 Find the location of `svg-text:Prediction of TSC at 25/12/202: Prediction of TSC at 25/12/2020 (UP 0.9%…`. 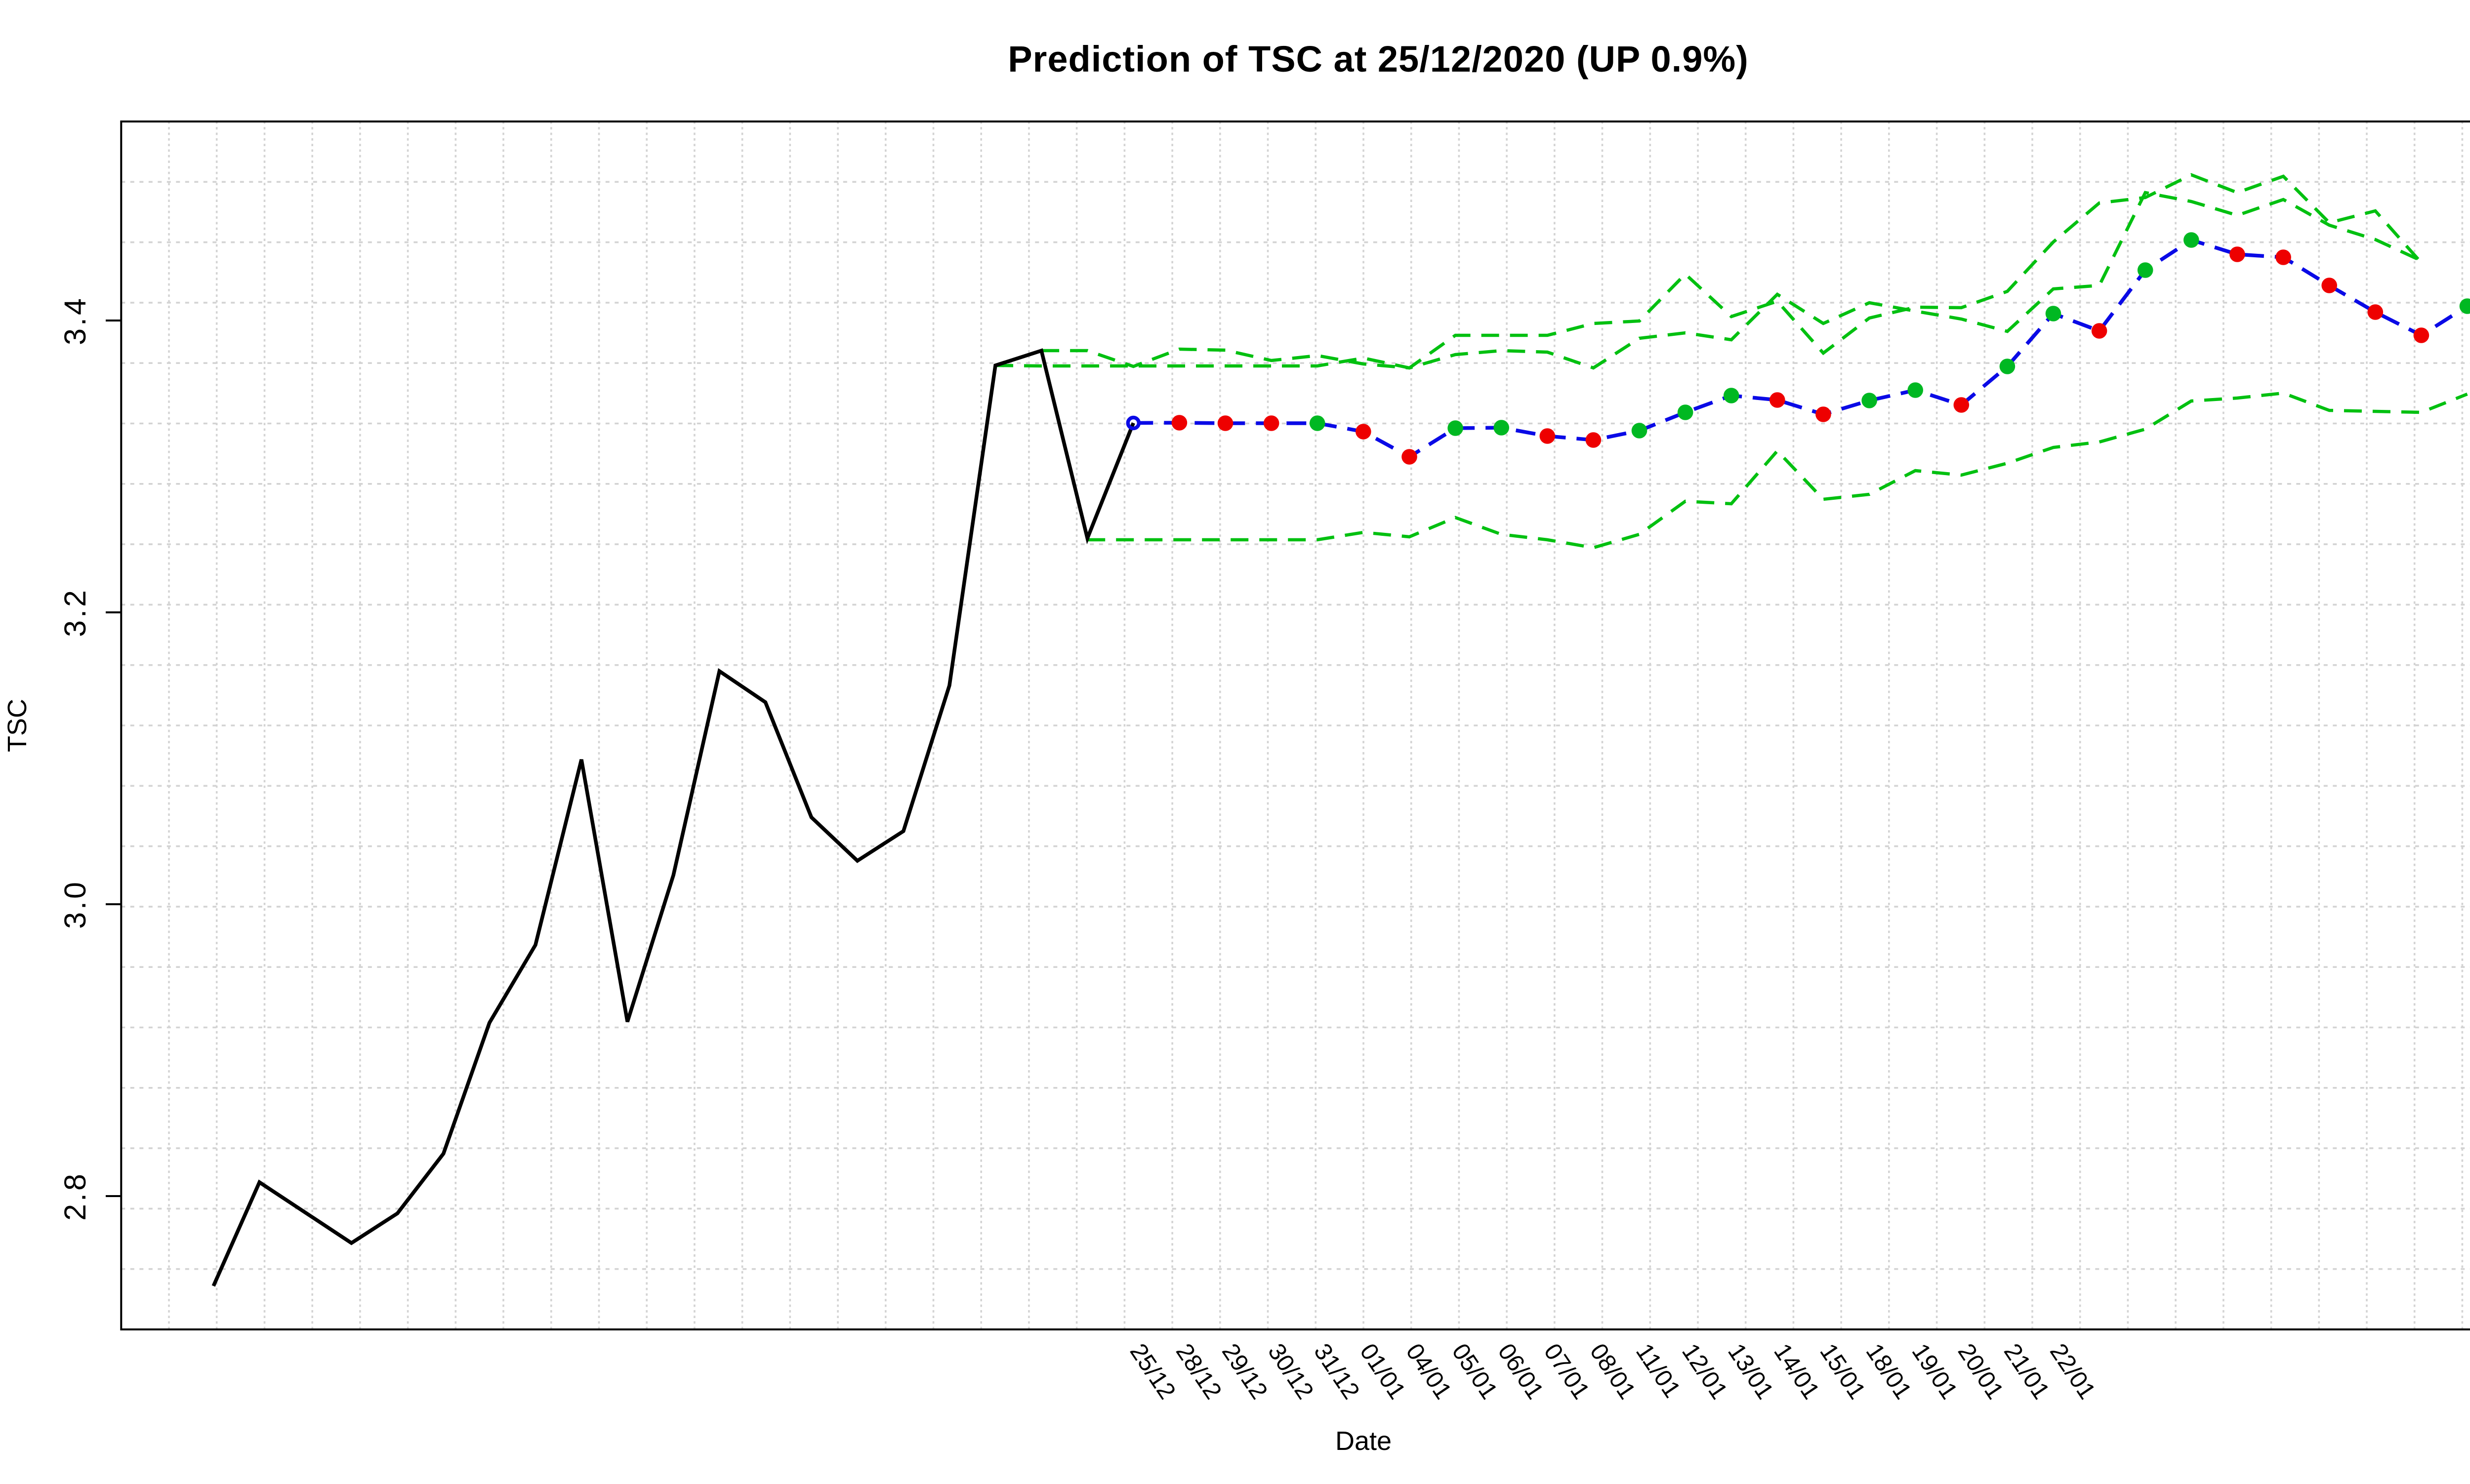

svg-text:Prediction of TSC at 25/12/202: Prediction of TSC at 25/12/2020 (UP 0.9%… is located at coordinates (1378, 59).